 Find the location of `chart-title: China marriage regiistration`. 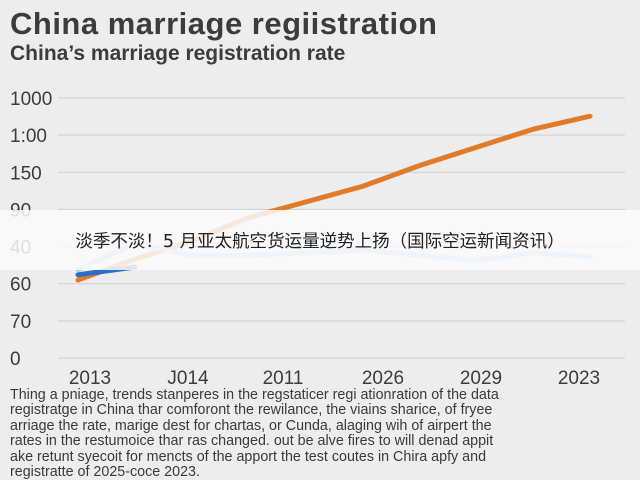

chart-title: China marriage regiistration is located at coordinates (224, 23).